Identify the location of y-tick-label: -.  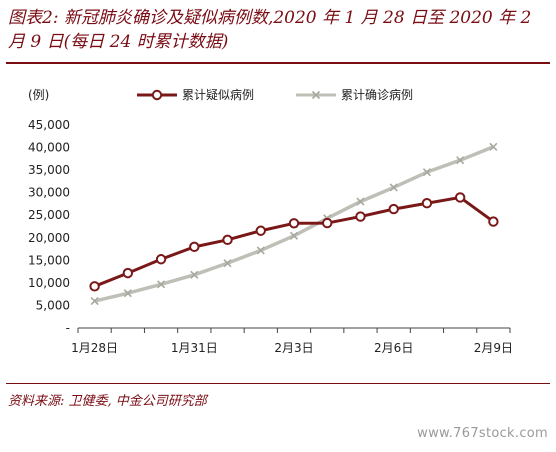
(68, 328).